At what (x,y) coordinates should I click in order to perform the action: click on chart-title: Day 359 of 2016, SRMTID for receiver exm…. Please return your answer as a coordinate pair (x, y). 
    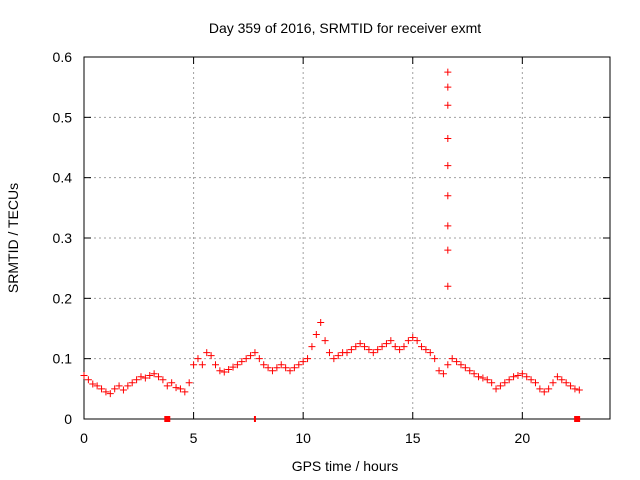
    Looking at the image, I should click on (345, 28).